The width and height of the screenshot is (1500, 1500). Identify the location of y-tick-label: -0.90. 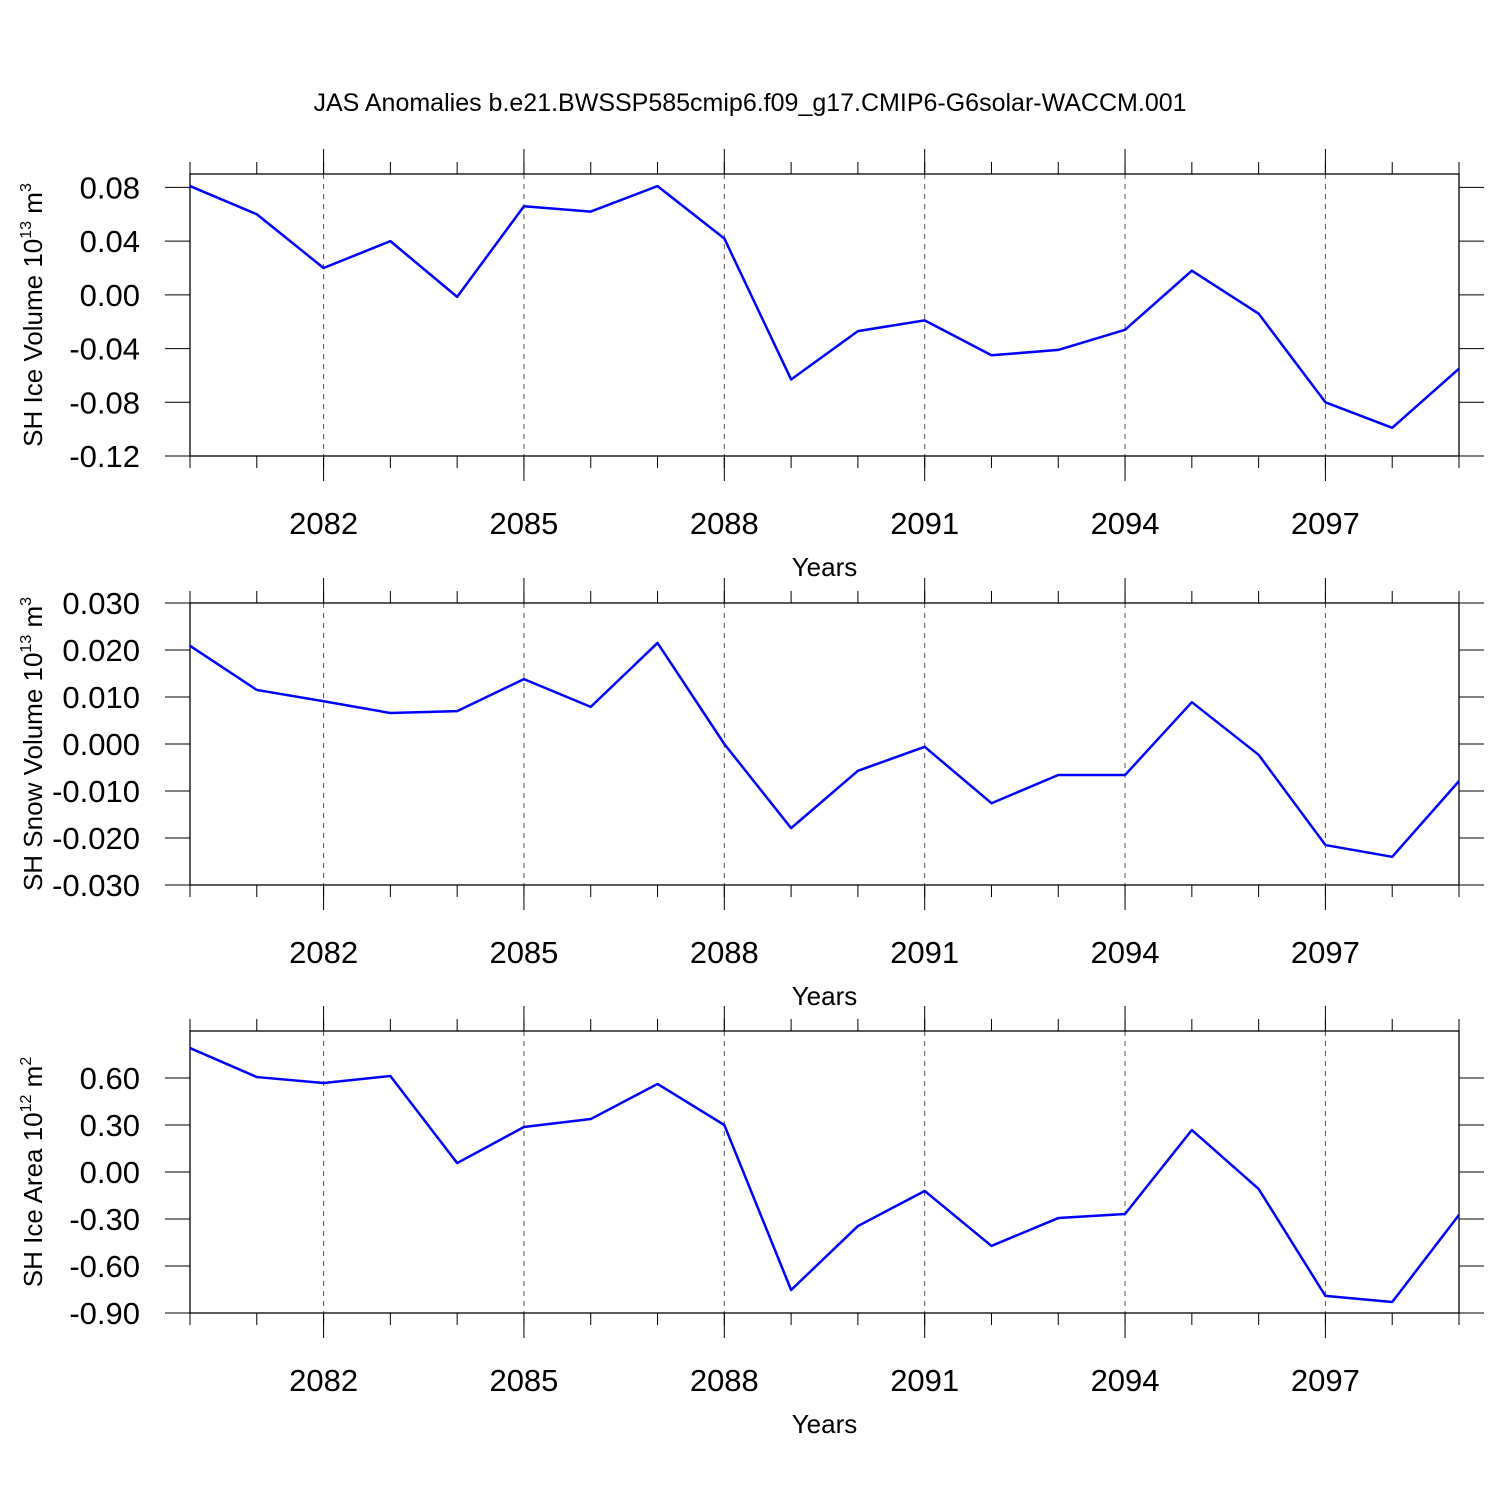
(104, 1313).